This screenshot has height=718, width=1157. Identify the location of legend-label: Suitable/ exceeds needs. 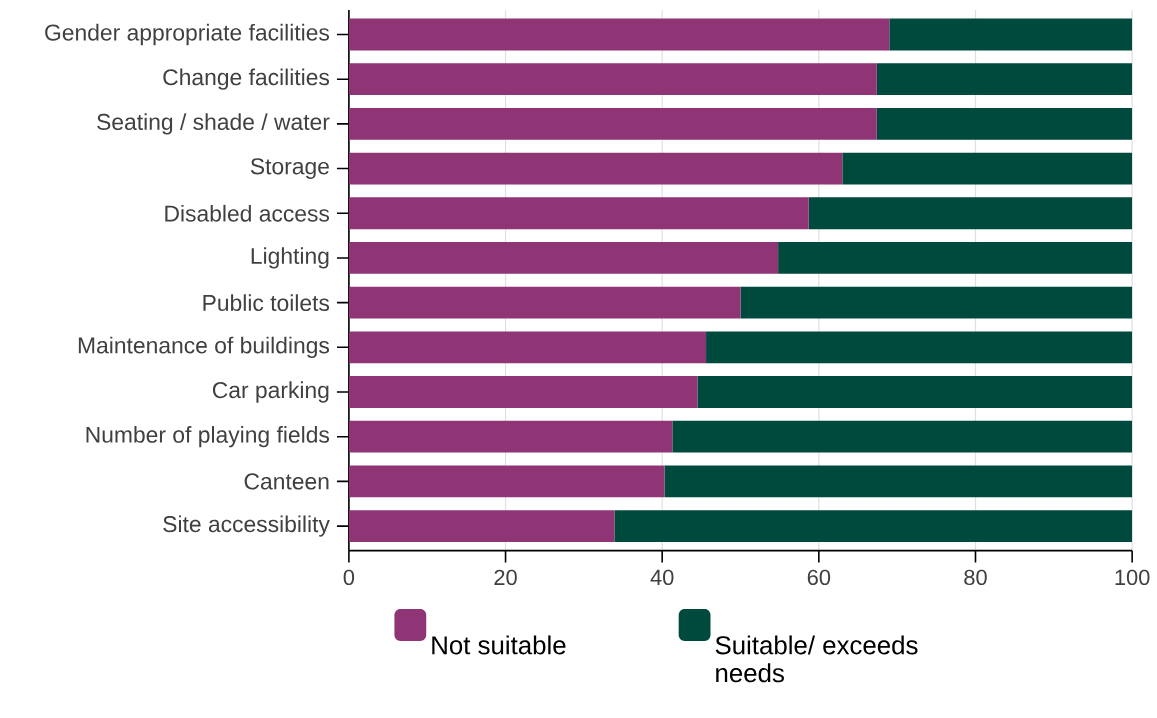
(816, 659).